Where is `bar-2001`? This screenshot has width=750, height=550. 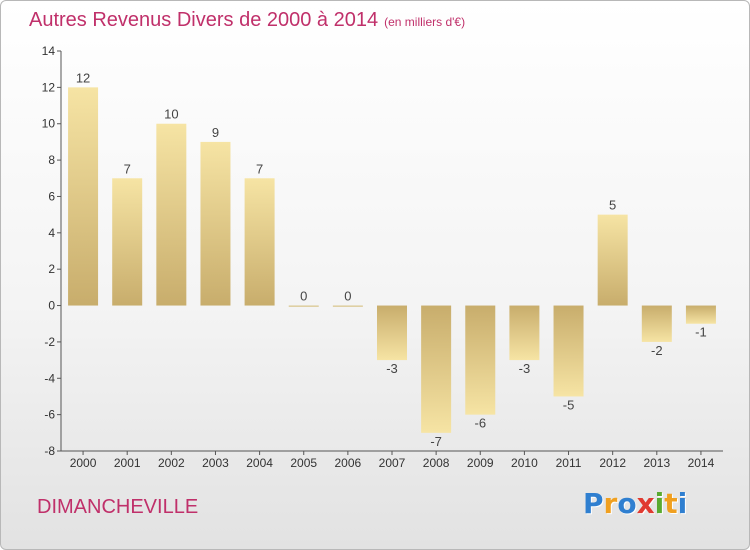 bar-2001 is located at coordinates (127, 242).